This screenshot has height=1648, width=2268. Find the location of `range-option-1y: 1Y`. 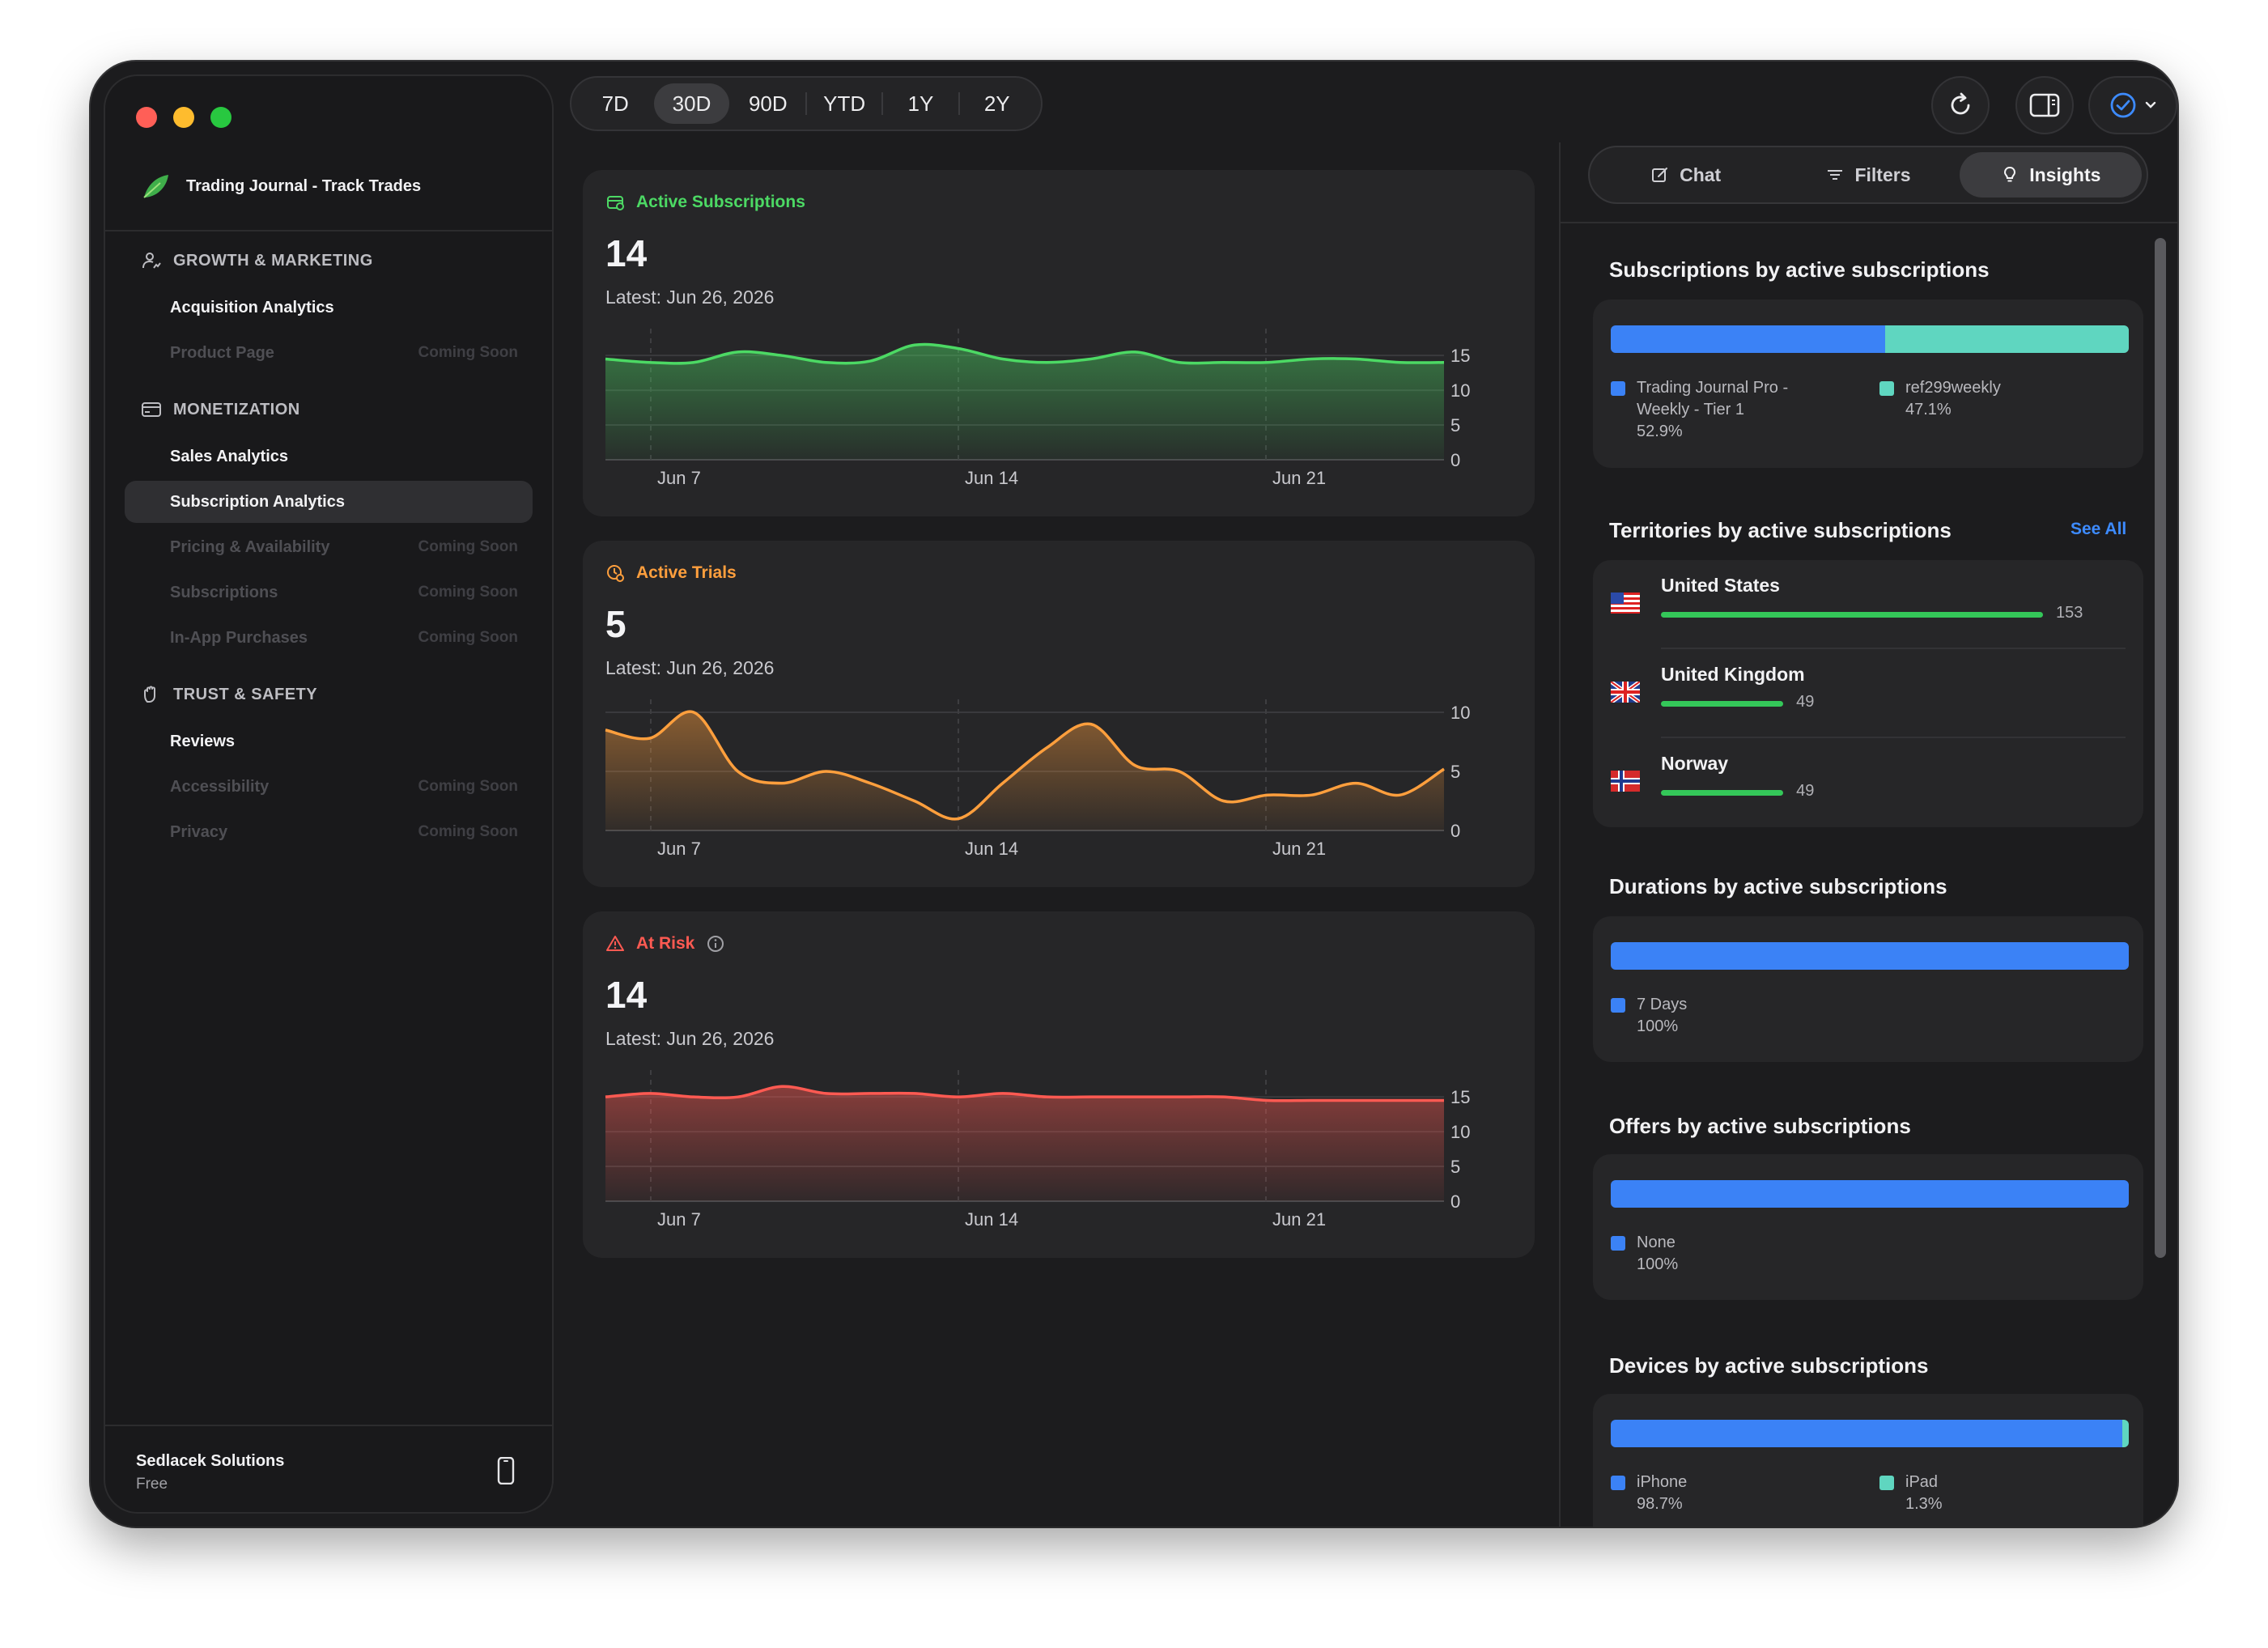

range-option-1y: 1Y is located at coordinates (920, 103).